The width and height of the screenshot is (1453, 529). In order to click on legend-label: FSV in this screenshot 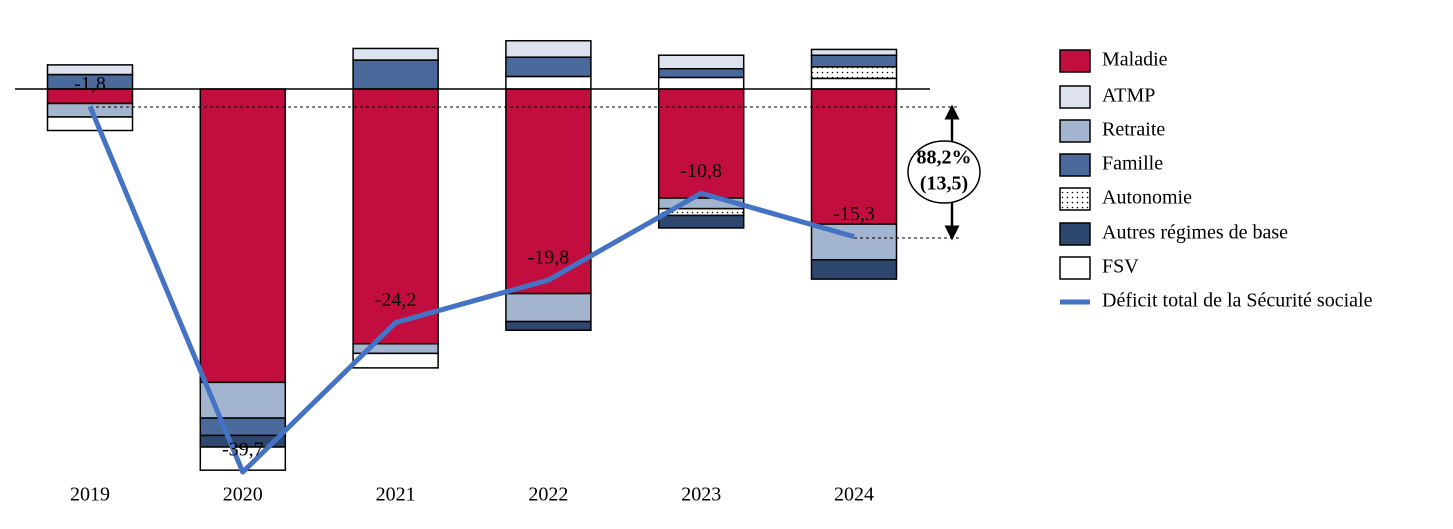, I will do `click(1120, 267)`.